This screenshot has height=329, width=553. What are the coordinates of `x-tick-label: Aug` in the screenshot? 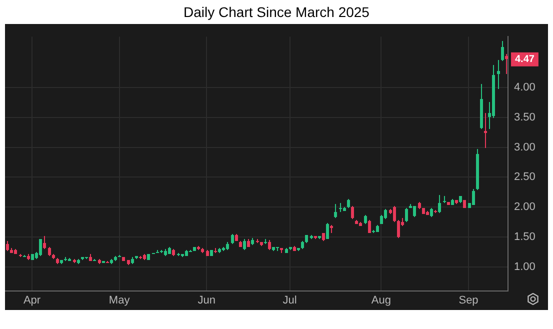 It's located at (381, 300).